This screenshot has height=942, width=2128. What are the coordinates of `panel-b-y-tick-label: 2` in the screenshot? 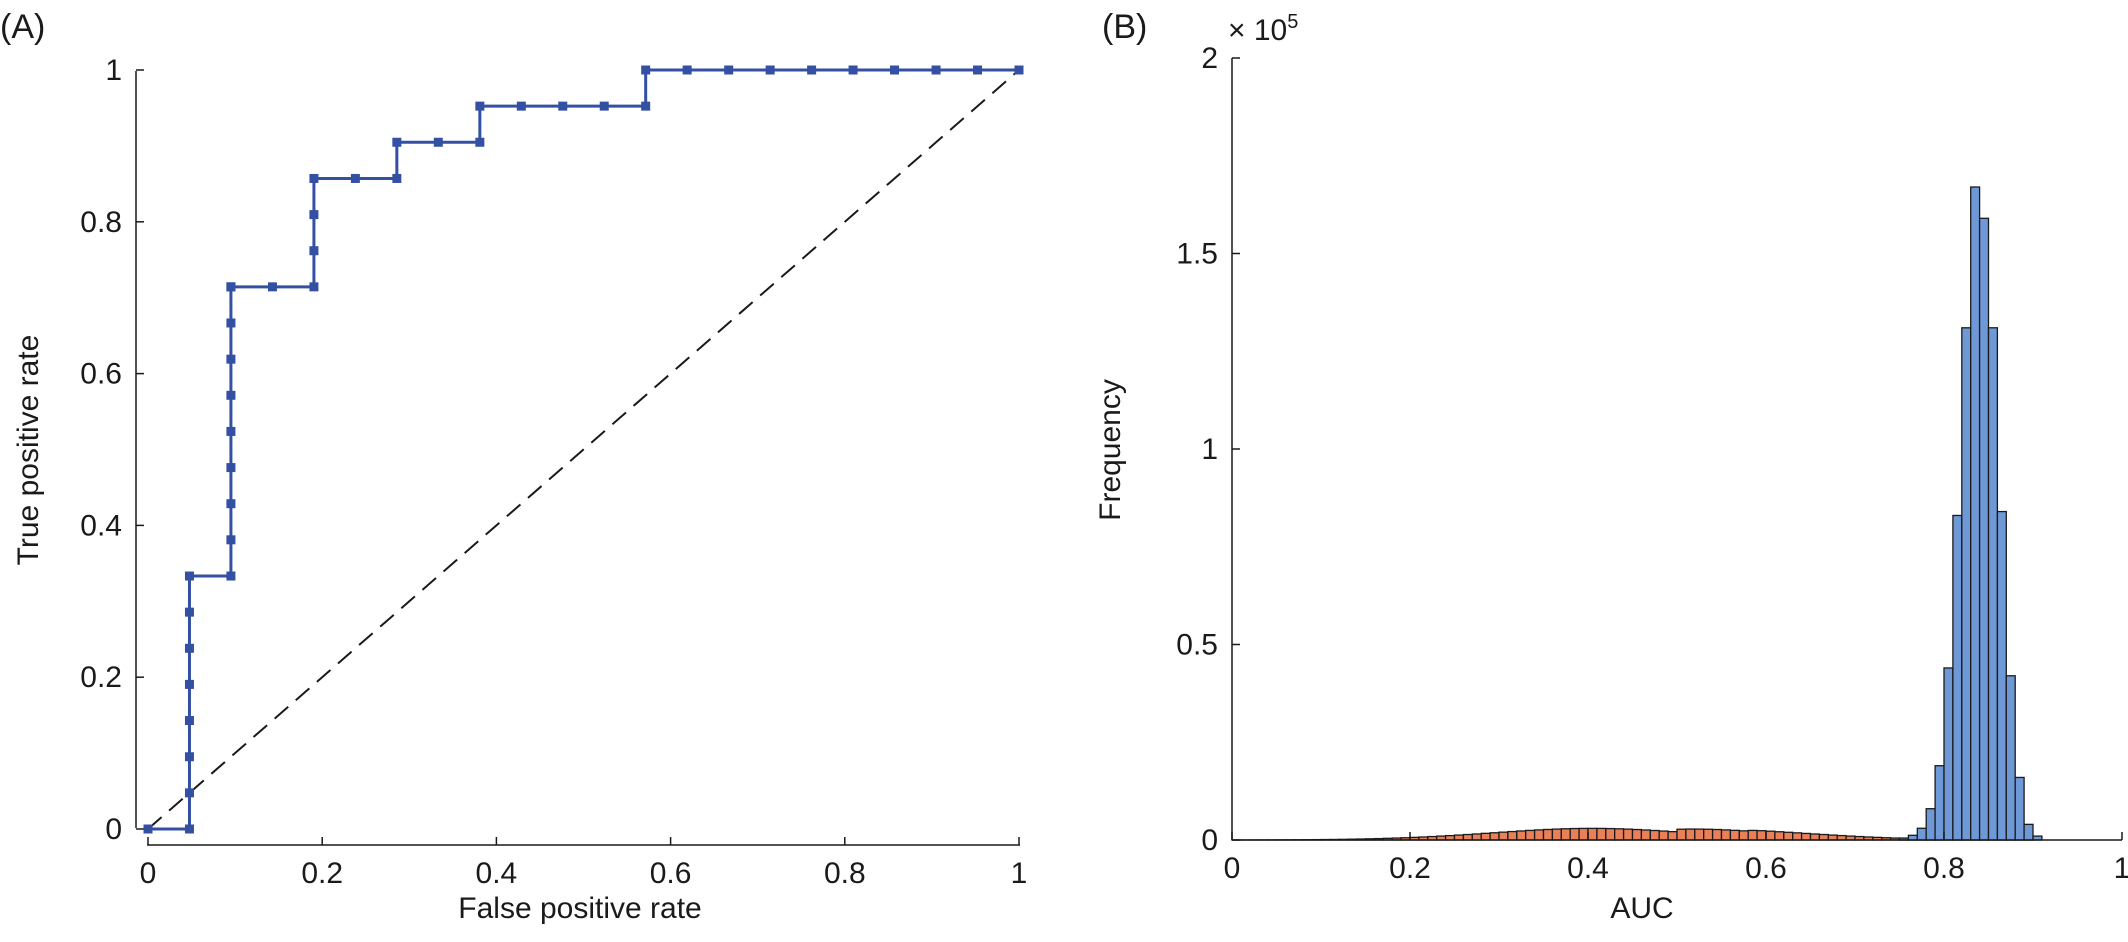 It's located at (1209, 58).